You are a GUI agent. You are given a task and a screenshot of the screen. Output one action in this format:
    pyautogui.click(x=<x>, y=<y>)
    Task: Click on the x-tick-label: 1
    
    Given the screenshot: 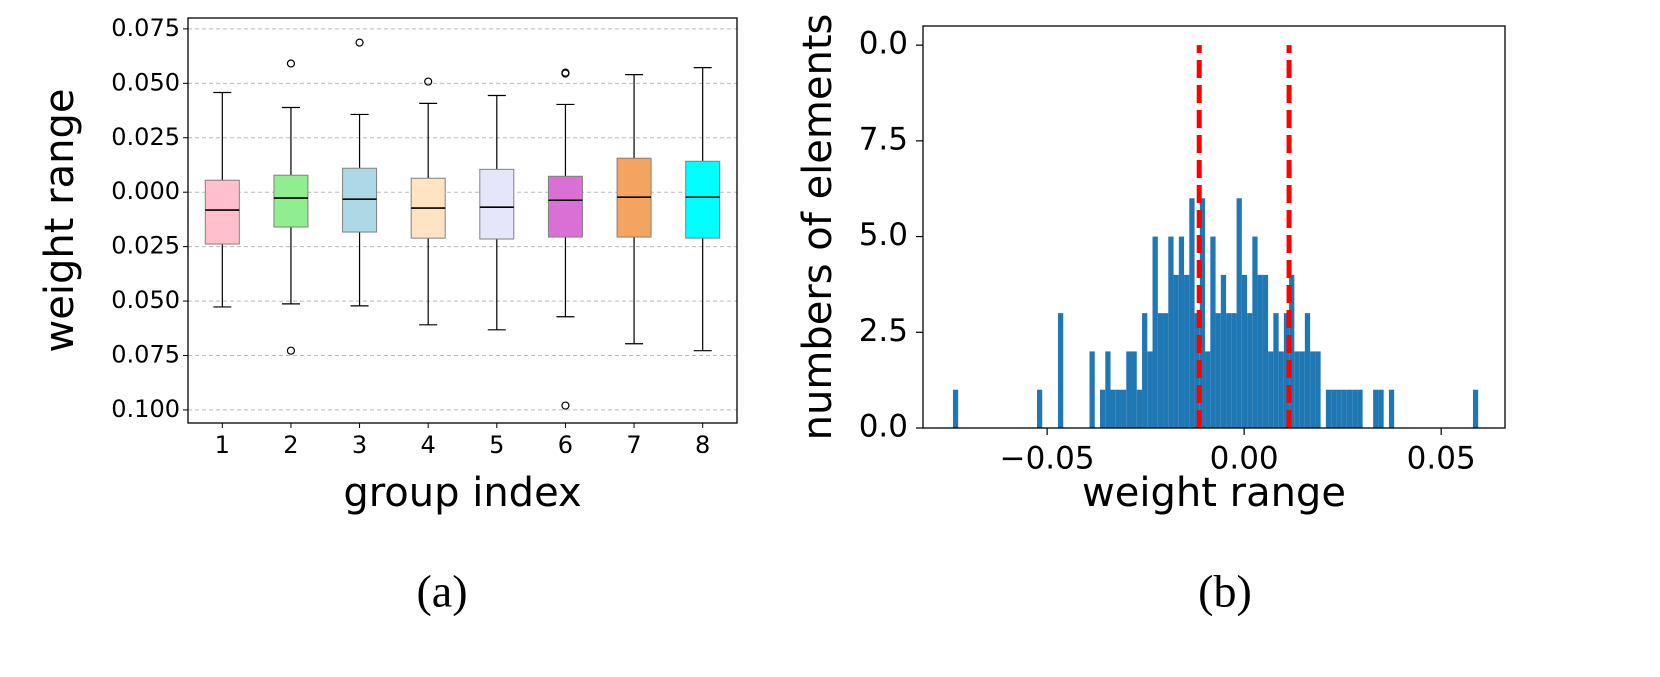 What is the action you would take?
    pyautogui.click(x=222, y=445)
    